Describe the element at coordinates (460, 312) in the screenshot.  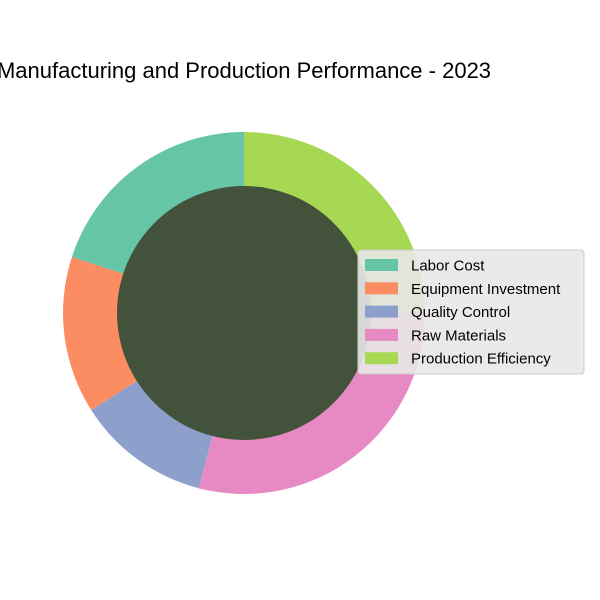
I see `legend-label-quality-control: Quality Control` at that location.